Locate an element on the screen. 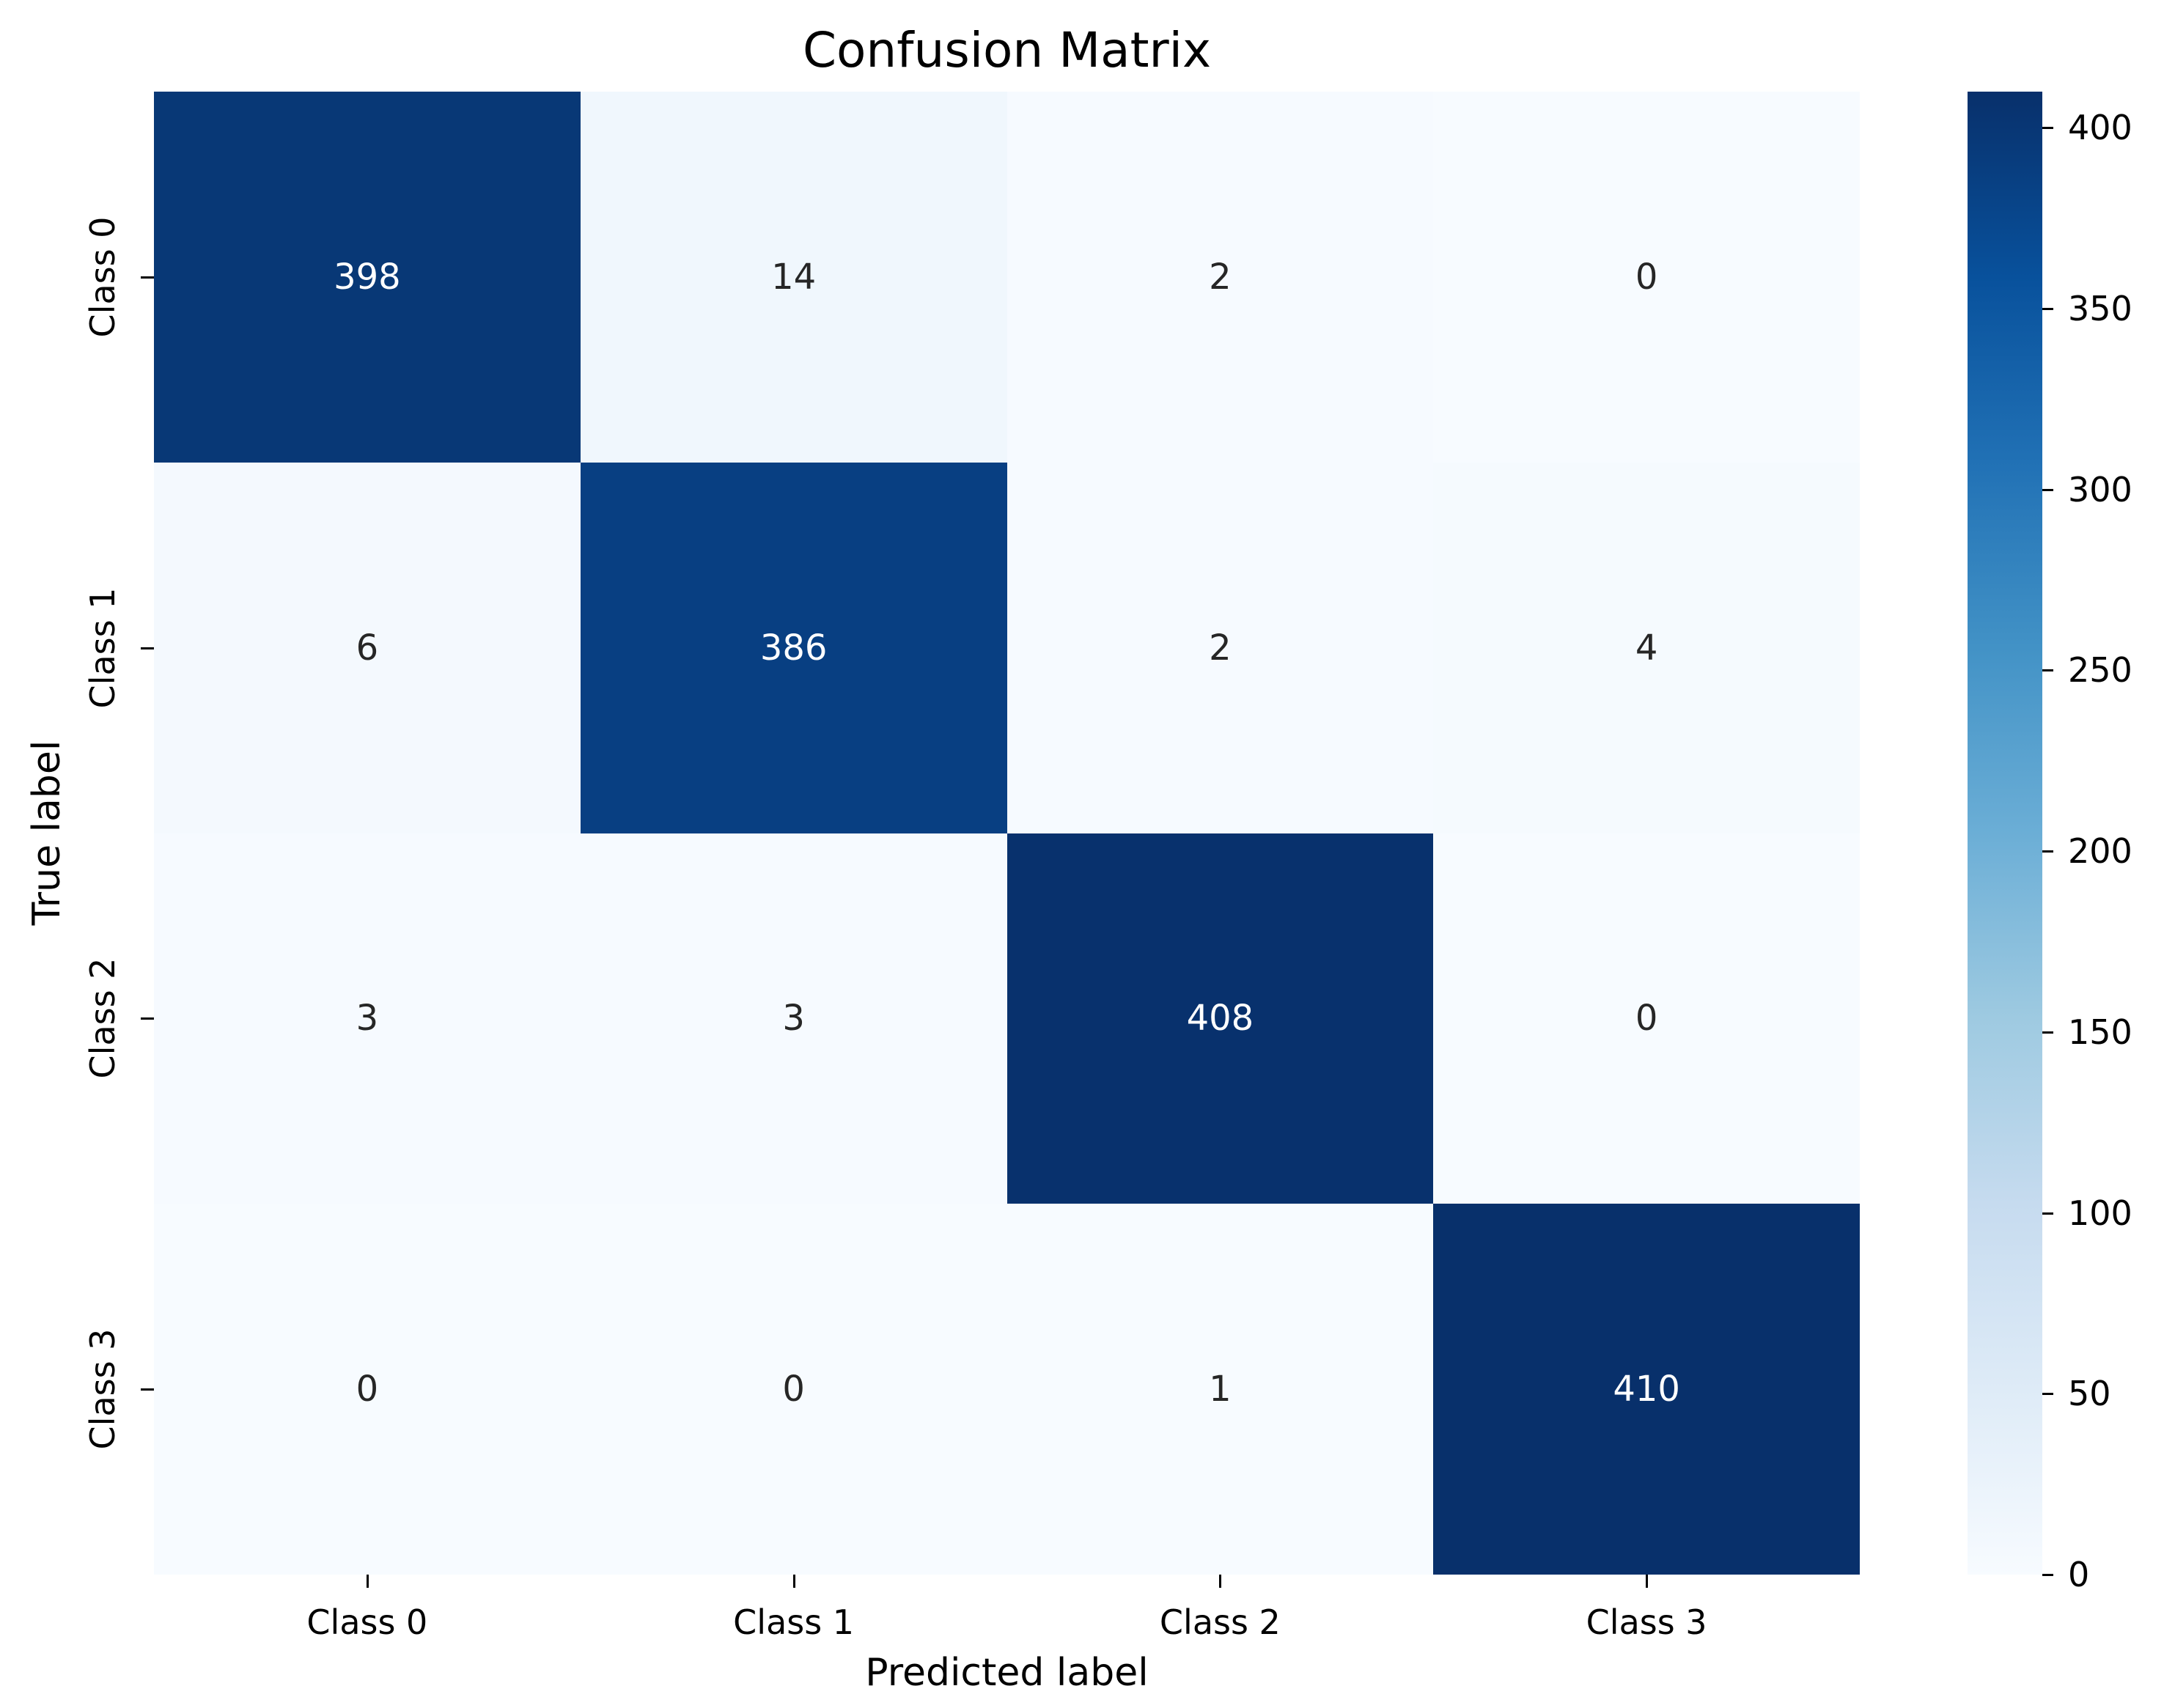  y-axis-label: True label is located at coordinates (47, 833).